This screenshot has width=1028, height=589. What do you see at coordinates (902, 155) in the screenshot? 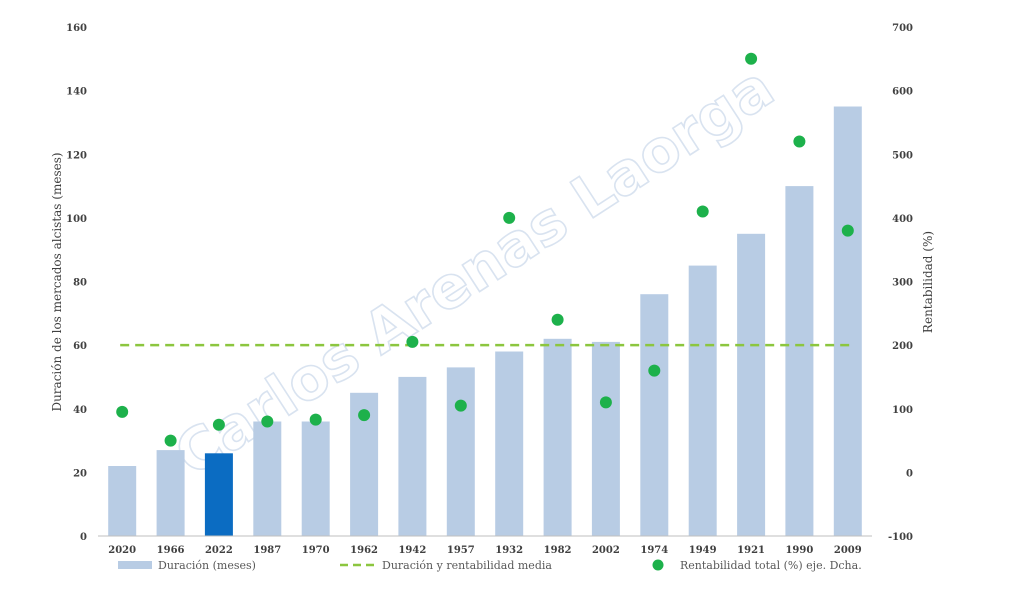
I see `y2-tick-label: 500` at bounding box center [902, 155].